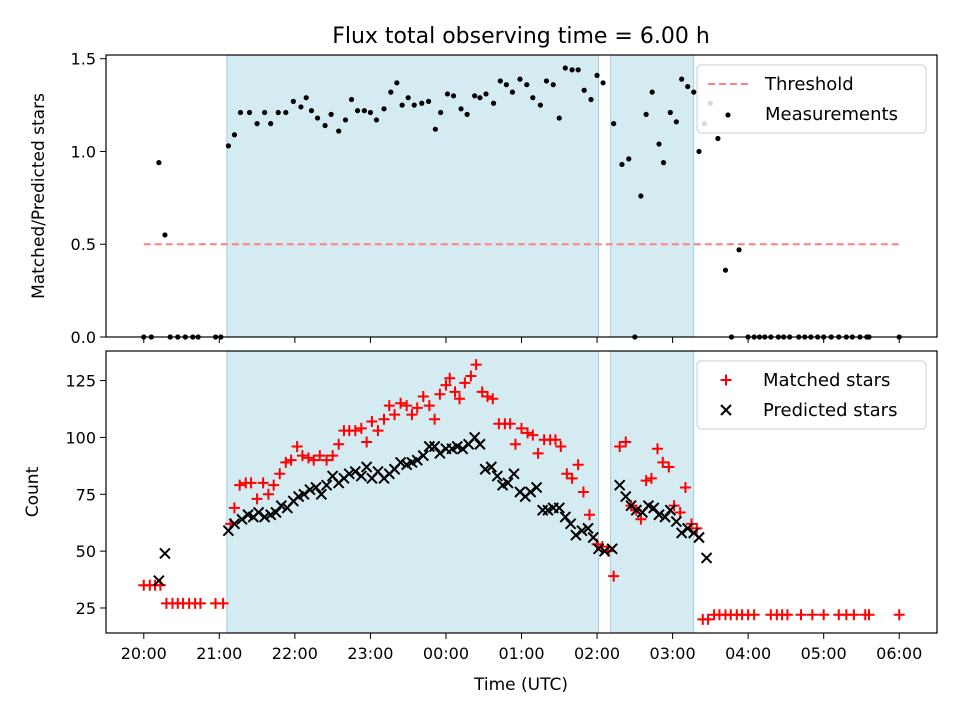  What do you see at coordinates (39, 196) in the screenshot?
I see `top-y-axis-label: Matched/Predicted stars` at bounding box center [39, 196].